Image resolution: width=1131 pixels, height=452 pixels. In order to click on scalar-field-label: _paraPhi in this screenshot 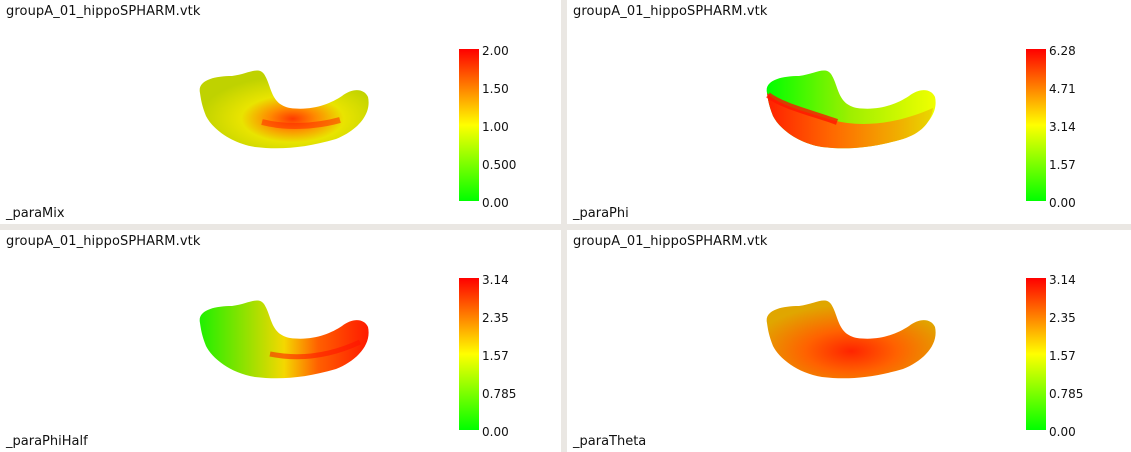, I will do `click(601, 213)`.